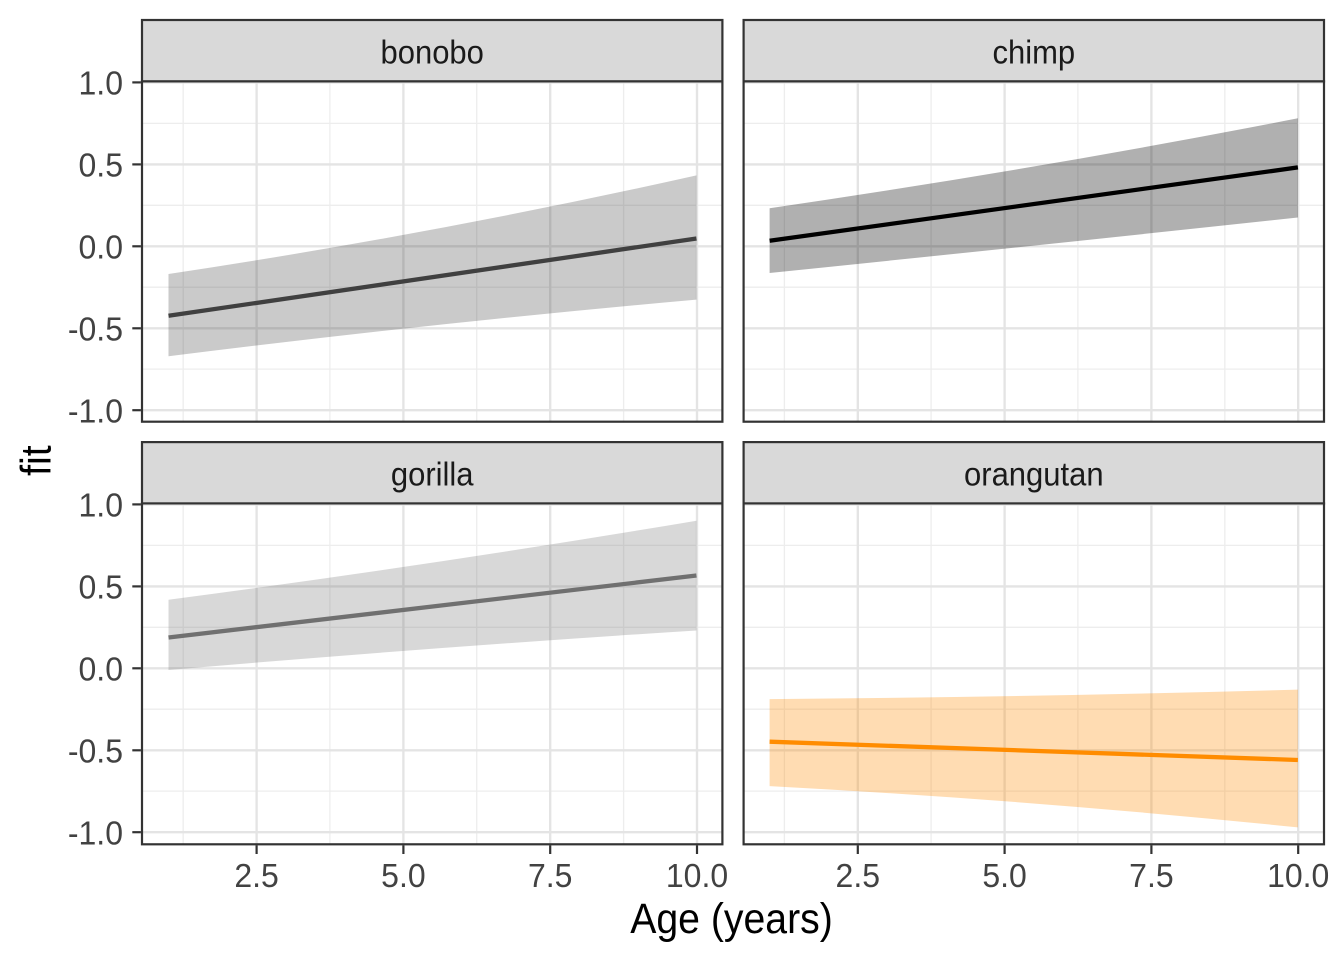 The width and height of the screenshot is (1344, 965). Describe the element at coordinates (432, 474) in the screenshot. I see `svg-text: gorilla` at that location.